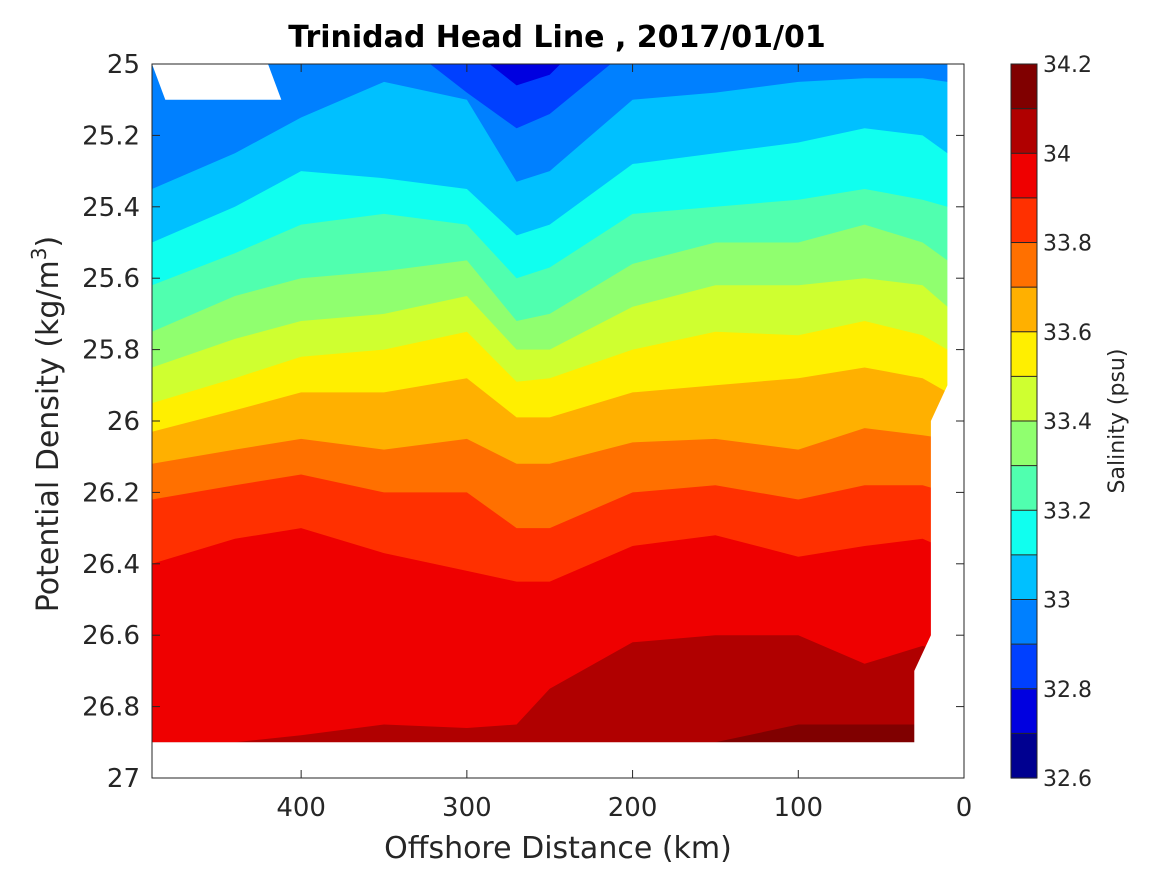 The width and height of the screenshot is (1167, 875). What do you see at coordinates (1067, 333) in the screenshot?
I see `colorbar-tick-label: 33.6` at bounding box center [1067, 333].